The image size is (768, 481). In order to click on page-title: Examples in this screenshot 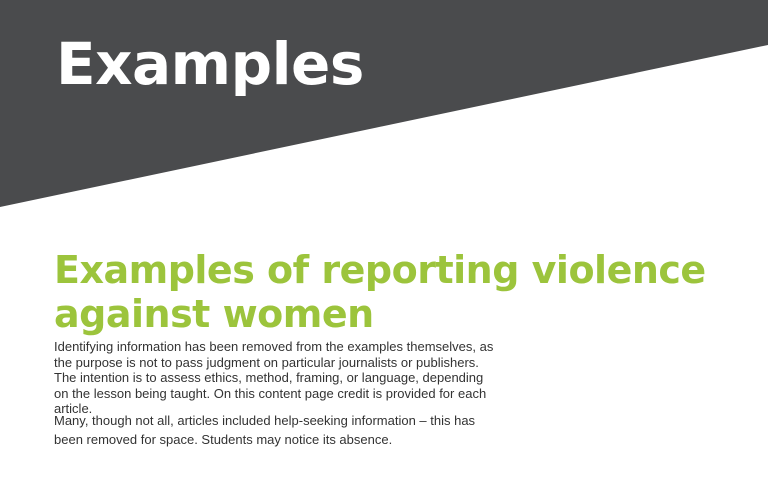, I will do `click(210, 64)`.